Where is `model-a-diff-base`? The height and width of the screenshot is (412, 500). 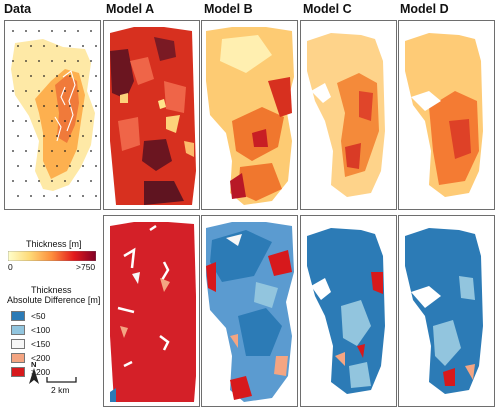
model-a-diff-base is located at coordinates (153, 312).